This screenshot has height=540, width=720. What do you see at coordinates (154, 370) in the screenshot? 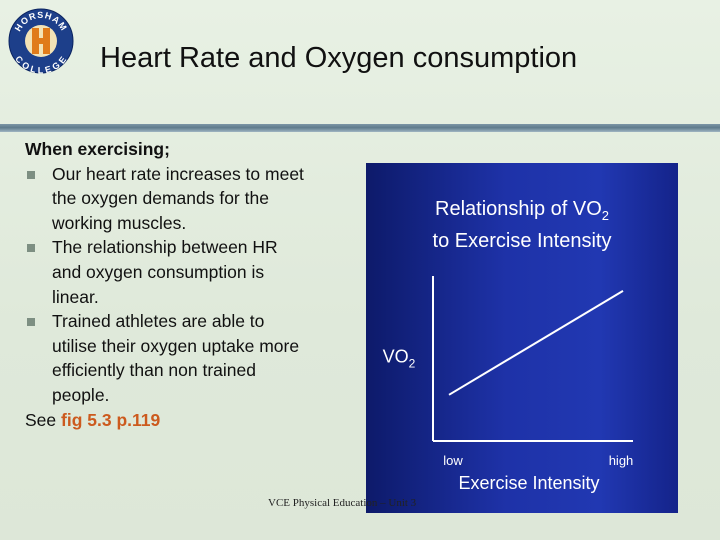
I see `bullet-line: efficiently than non trained` at bounding box center [154, 370].